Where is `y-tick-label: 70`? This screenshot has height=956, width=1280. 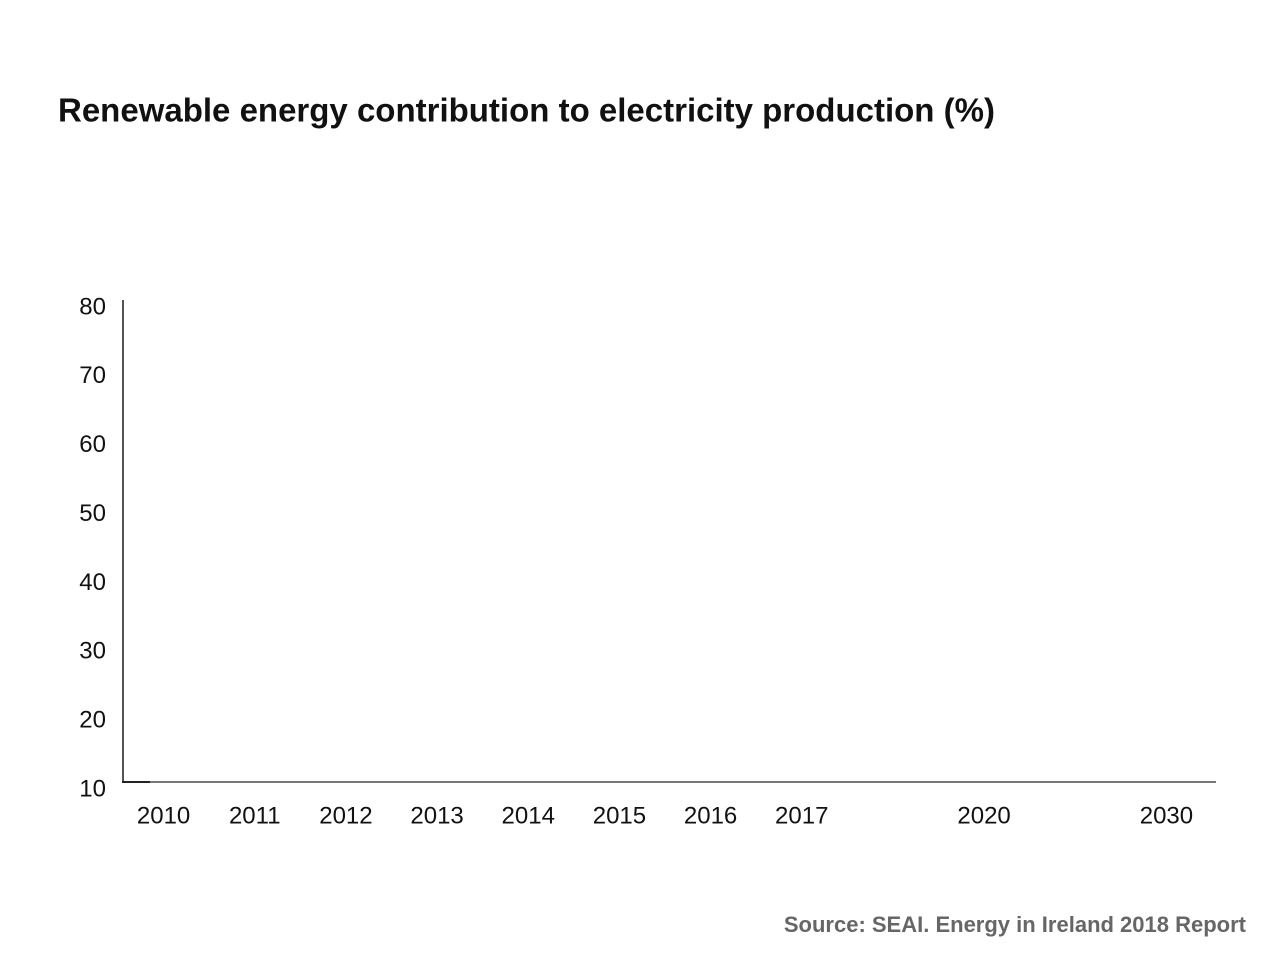 y-tick-label: 70 is located at coordinates (92, 375).